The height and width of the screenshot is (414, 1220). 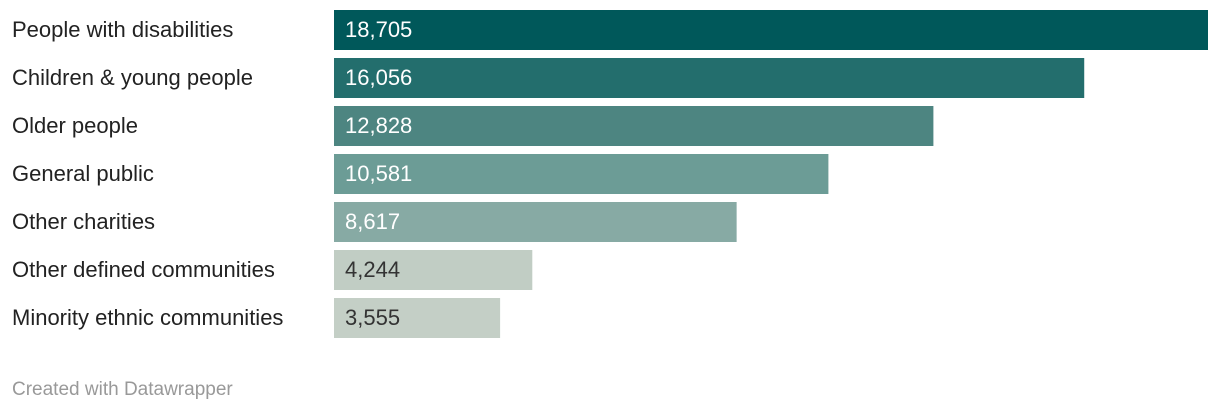 What do you see at coordinates (143, 269) in the screenshot?
I see `category-label: Other defined communities` at bounding box center [143, 269].